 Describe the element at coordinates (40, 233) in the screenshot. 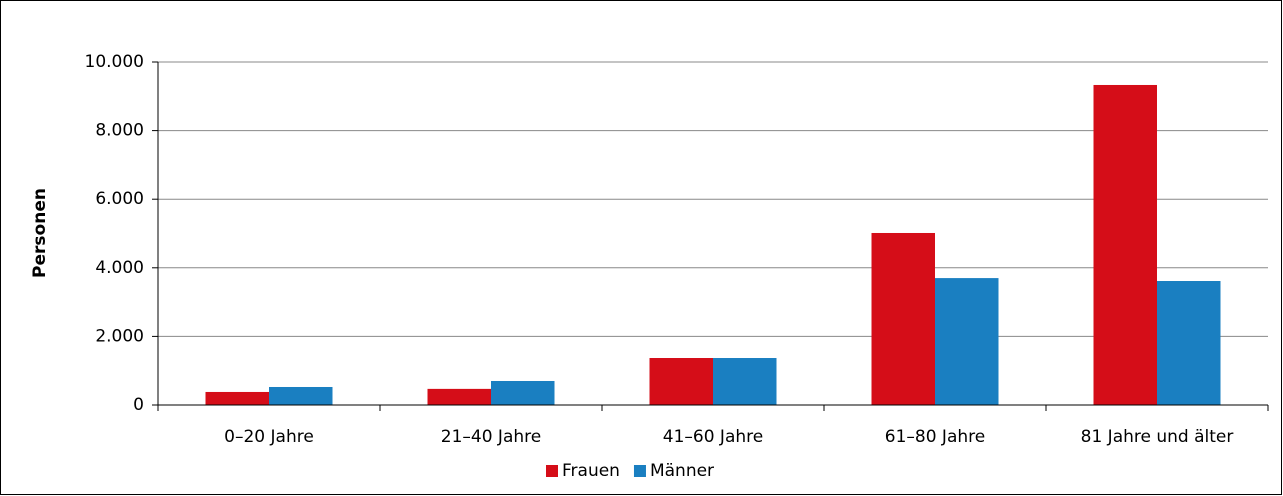

I see `y-axis-label: Personen` at that location.